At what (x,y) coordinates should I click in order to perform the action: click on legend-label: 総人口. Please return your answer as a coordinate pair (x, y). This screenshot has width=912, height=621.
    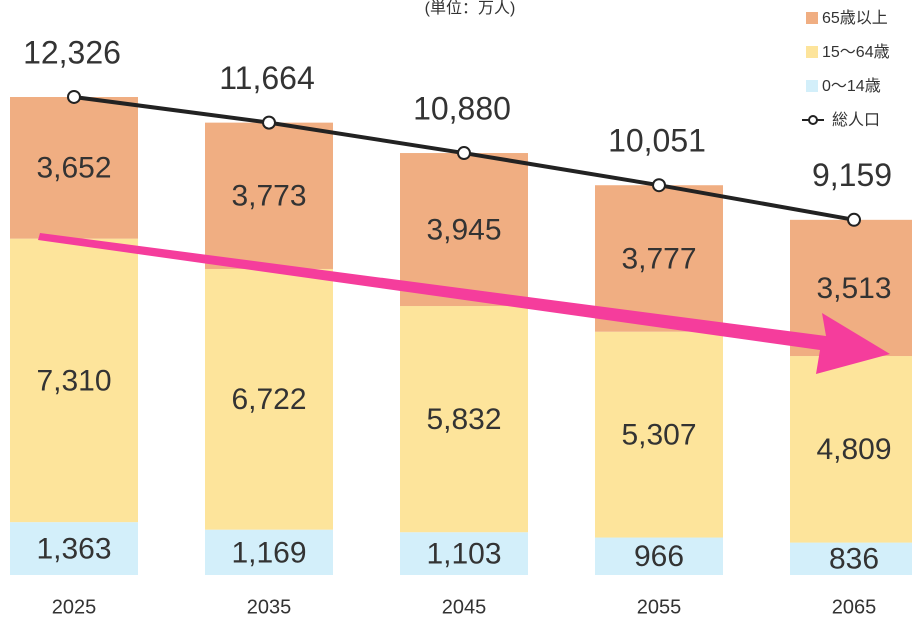
    Looking at the image, I should click on (856, 120).